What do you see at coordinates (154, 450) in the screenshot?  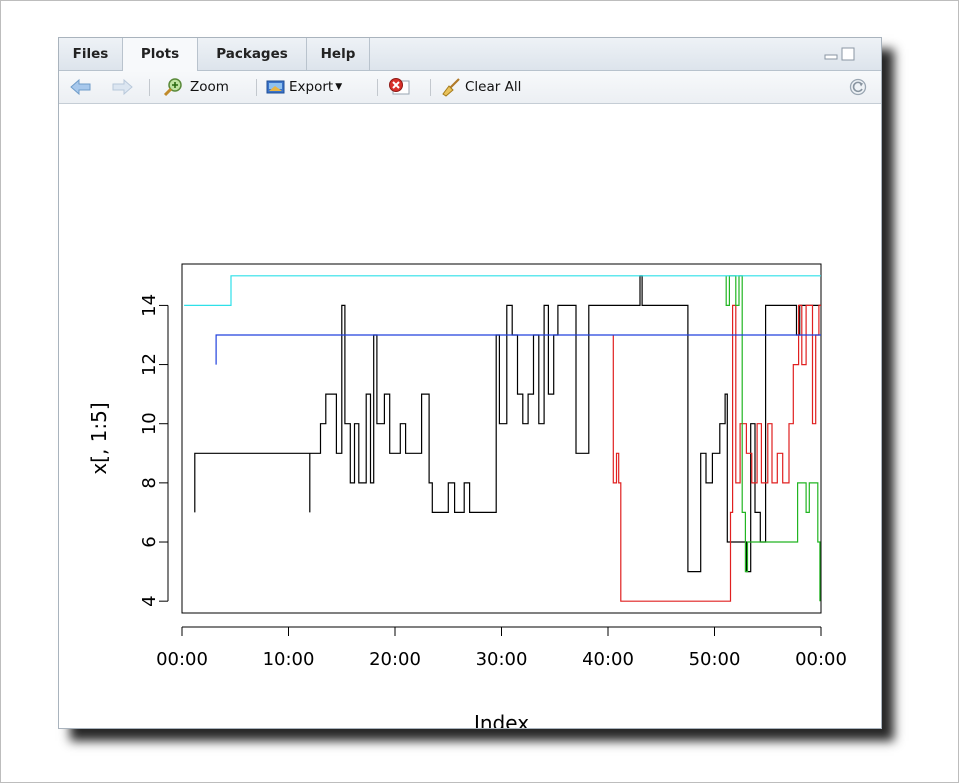 I see `y-axis: 4 6 8 10 12 14` at bounding box center [154, 450].